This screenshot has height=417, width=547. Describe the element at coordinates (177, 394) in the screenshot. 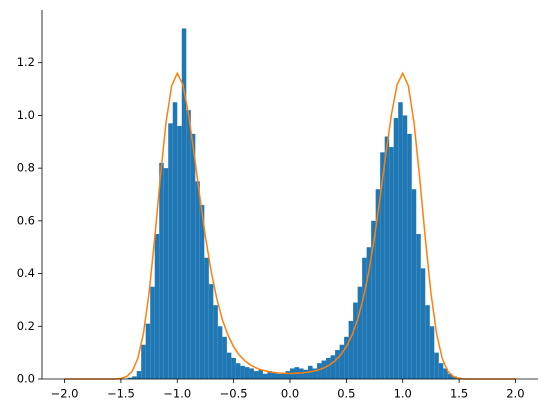

I see `x-tick-label: −1.0` at that location.